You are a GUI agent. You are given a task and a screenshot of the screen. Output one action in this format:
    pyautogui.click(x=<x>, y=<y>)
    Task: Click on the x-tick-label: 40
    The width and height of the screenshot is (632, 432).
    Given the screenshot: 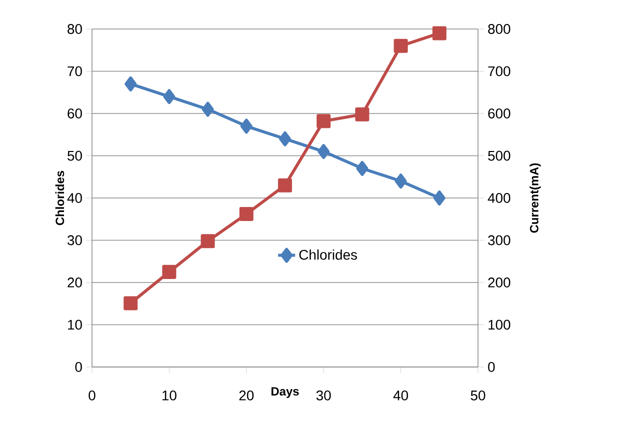 What is the action you would take?
    pyautogui.click(x=400, y=395)
    